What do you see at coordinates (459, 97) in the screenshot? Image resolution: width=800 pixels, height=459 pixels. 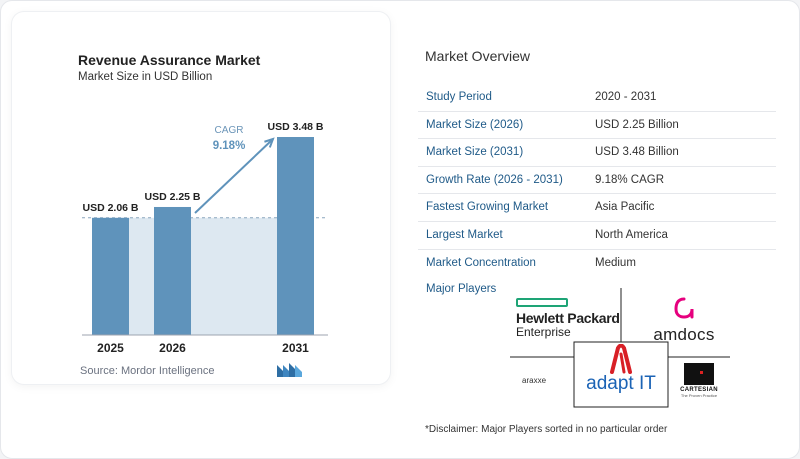 I see `overview-label: Study Period` at bounding box center [459, 97].